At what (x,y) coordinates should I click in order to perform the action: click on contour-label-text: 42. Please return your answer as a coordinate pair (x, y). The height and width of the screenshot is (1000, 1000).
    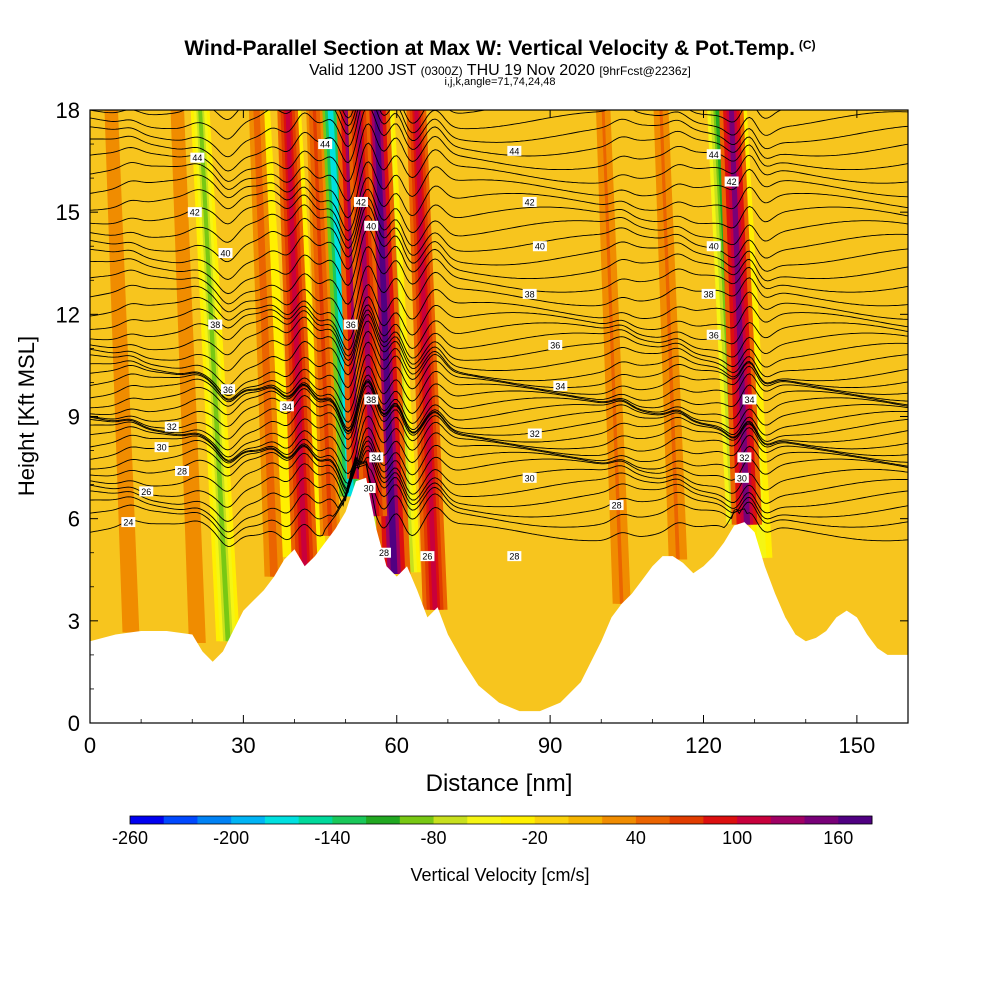
    Looking at the image, I should click on (530, 202).